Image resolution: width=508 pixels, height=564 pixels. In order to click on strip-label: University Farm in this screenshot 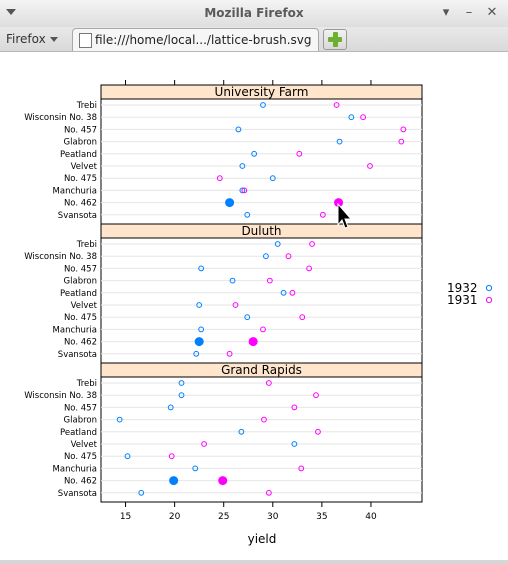, I will do `click(262, 92)`.